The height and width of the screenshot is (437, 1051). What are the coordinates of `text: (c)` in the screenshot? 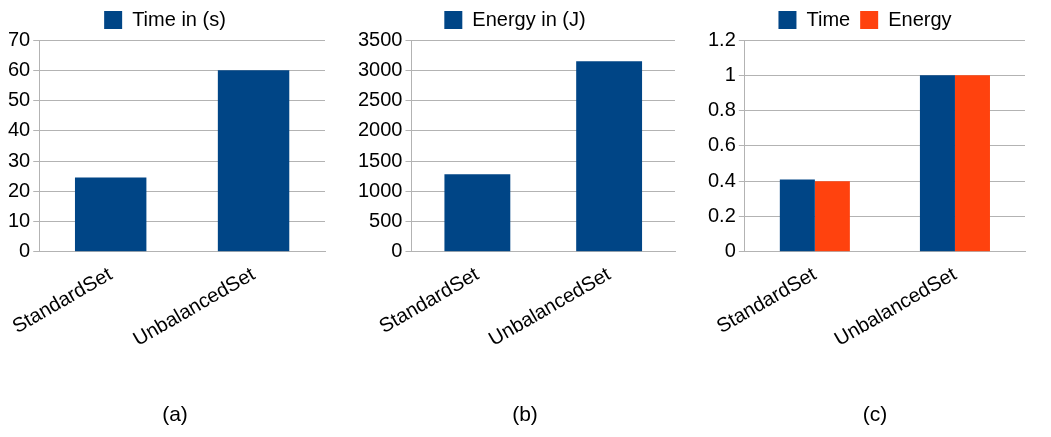 It's located at (875, 414).